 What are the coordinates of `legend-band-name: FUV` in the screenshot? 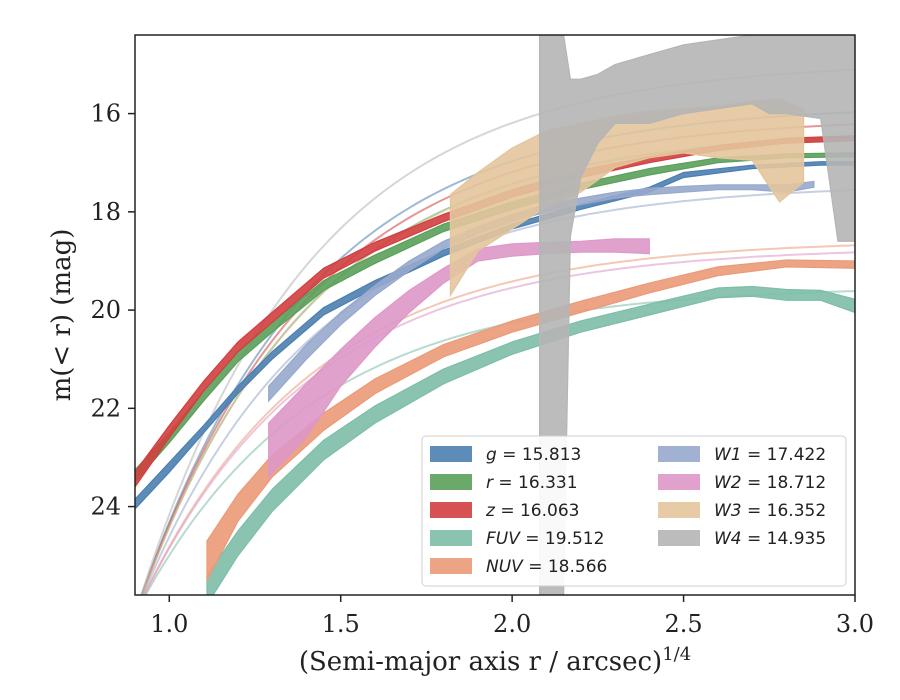 It's located at (503, 539).